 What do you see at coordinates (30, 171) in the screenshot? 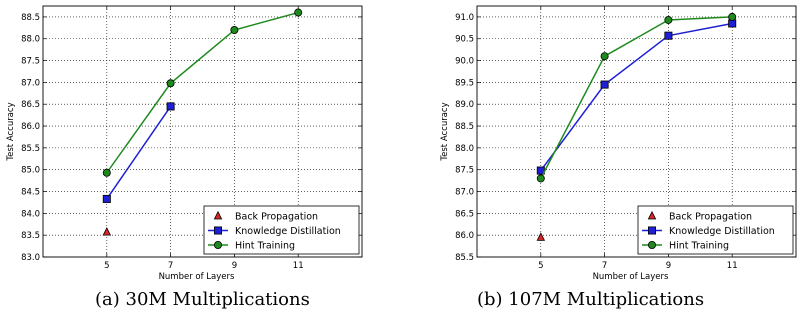
I see `y-tick-label: 85.0` at bounding box center [30, 171].